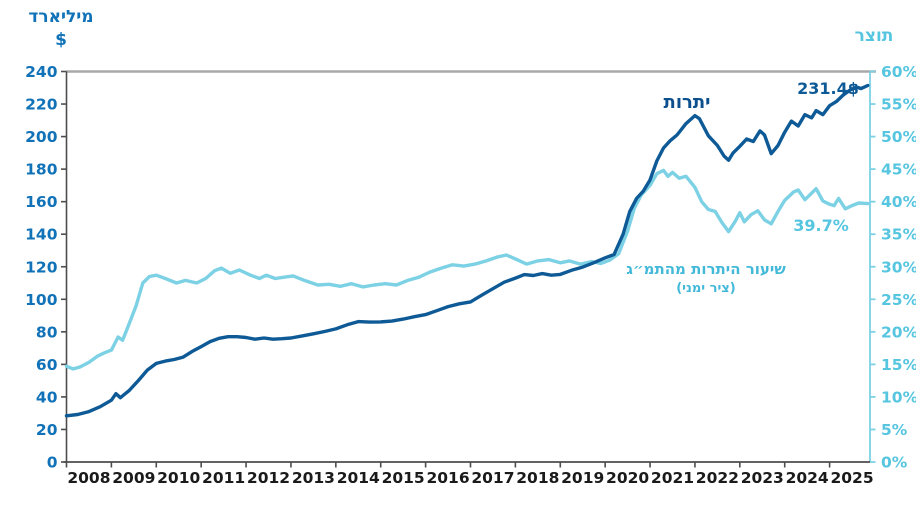  I want to click on left-axis-tick-label: 40, so click(47, 397).